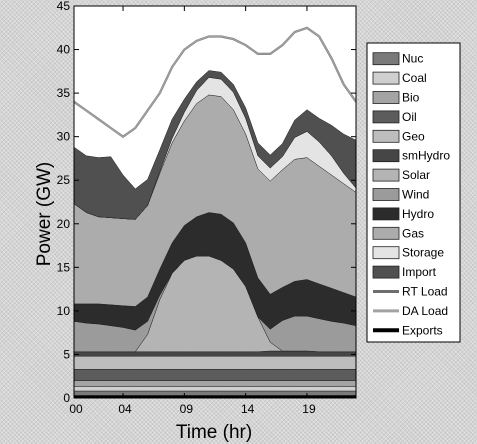 This screenshot has height=444, width=477. Describe the element at coordinates (64, 267) in the screenshot. I see `y-tick-label: 15` at that location.